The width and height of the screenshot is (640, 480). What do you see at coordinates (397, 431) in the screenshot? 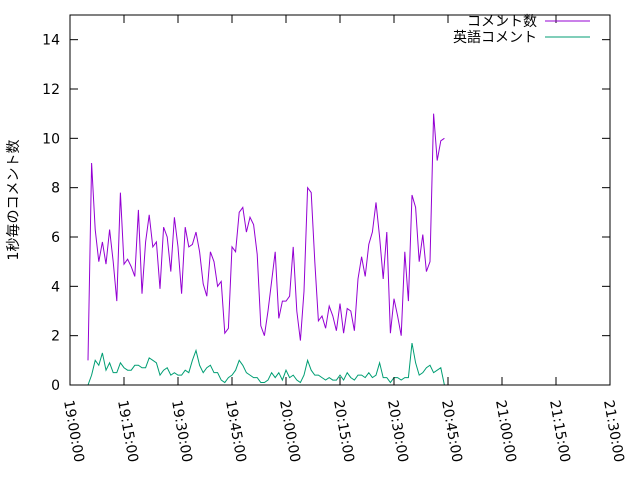
I see `x-tick-label: 20:30:00` at bounding box center [397, 431].